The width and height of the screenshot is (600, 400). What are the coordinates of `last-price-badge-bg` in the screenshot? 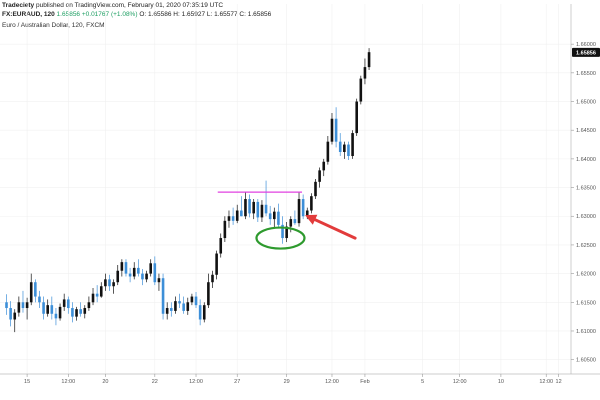 It's located at (586, 52).